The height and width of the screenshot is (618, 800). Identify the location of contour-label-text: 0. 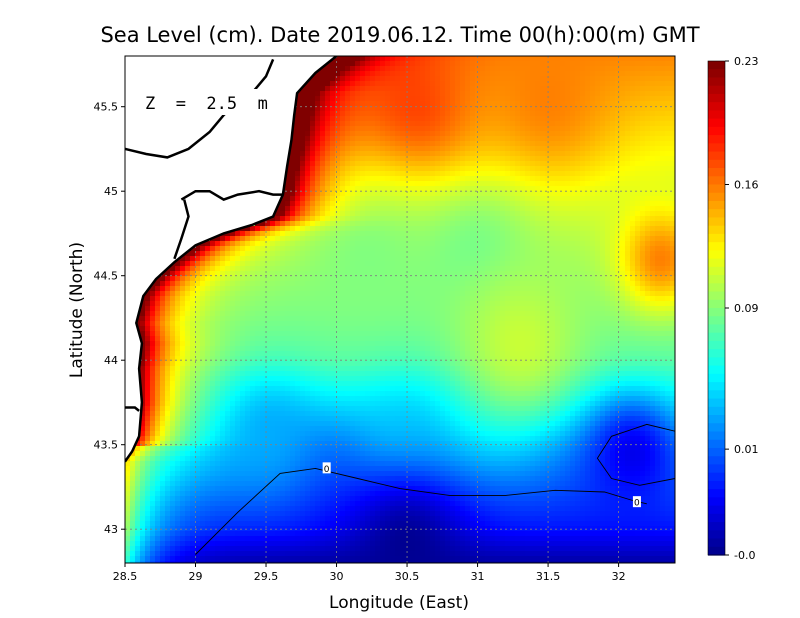
(637, 504).